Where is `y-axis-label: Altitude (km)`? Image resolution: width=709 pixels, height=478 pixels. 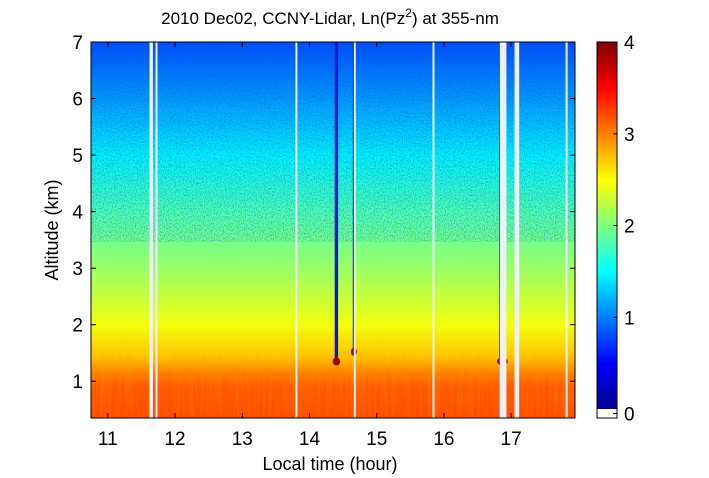 y-axis-label: Altitude (km) is located at coordinates (52, 229).